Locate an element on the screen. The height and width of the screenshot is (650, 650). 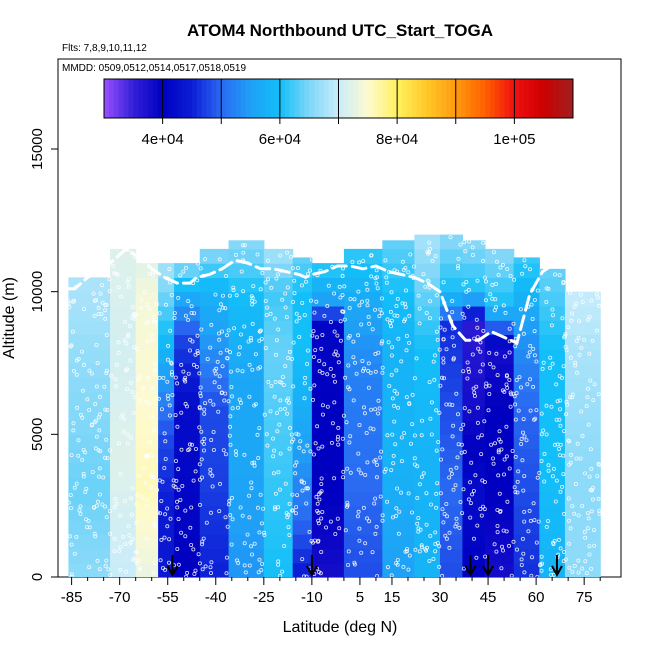
colorbar-tick-label: 8e+04 is located at coordinates (397, 139).